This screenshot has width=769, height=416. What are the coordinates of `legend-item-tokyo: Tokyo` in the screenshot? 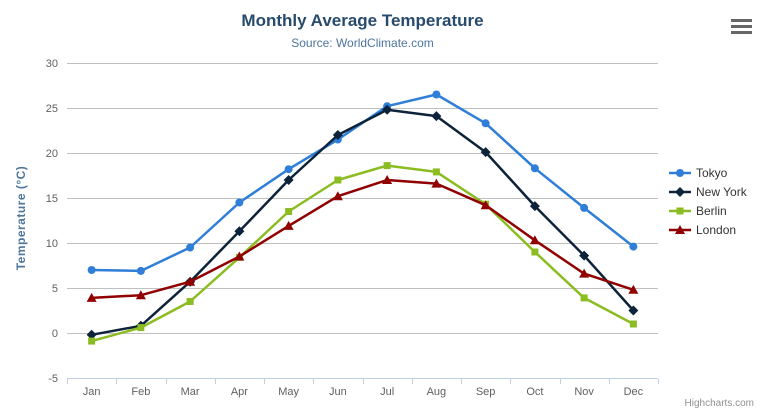 It's located at (708, 173).